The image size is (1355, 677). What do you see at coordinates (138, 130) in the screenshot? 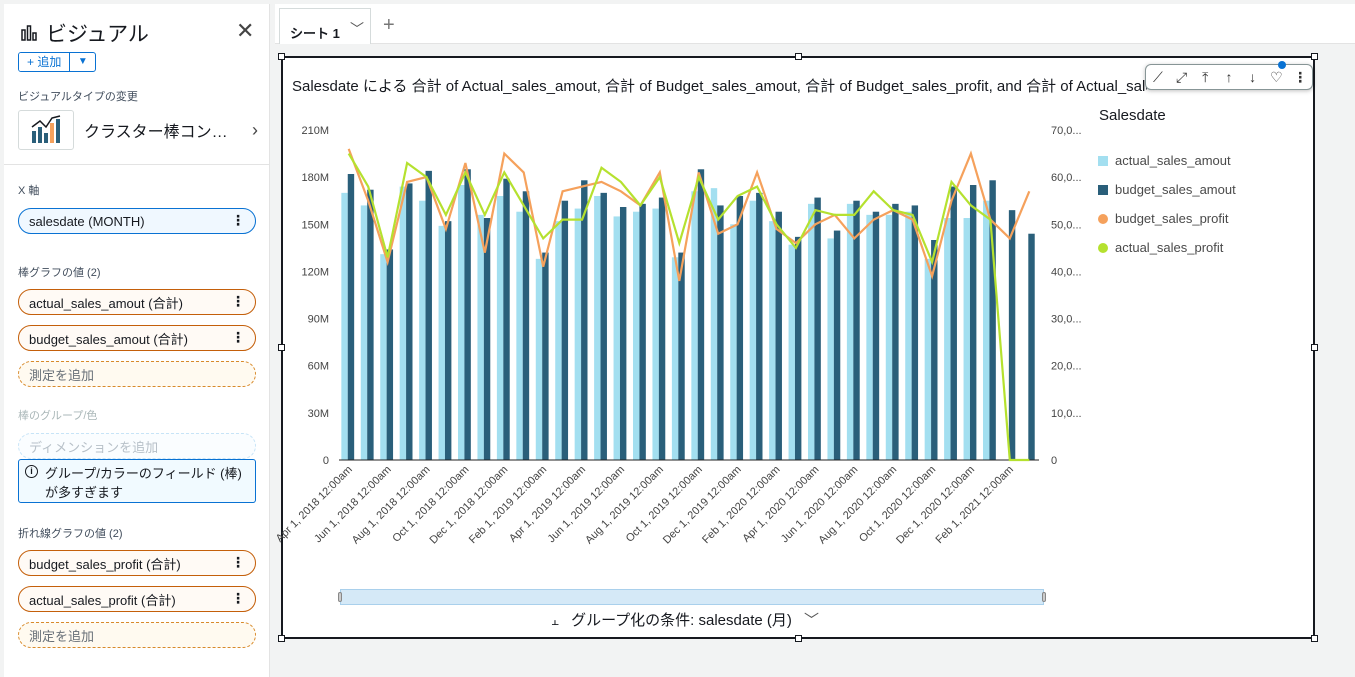
I see `visual-type-selector: クラスター棒コン… ›` at bounding box center [138, 130].